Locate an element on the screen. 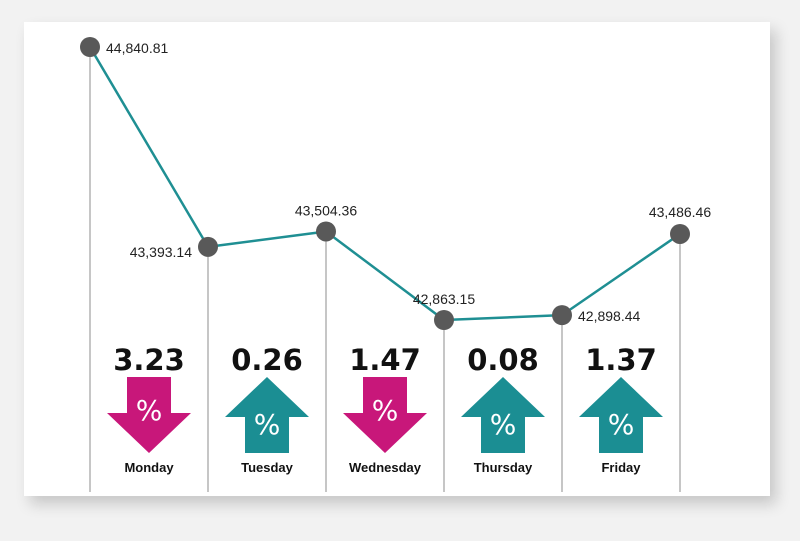 The image size is (800, 541). day-label: Tuesday is located at coordinates (267, 467).